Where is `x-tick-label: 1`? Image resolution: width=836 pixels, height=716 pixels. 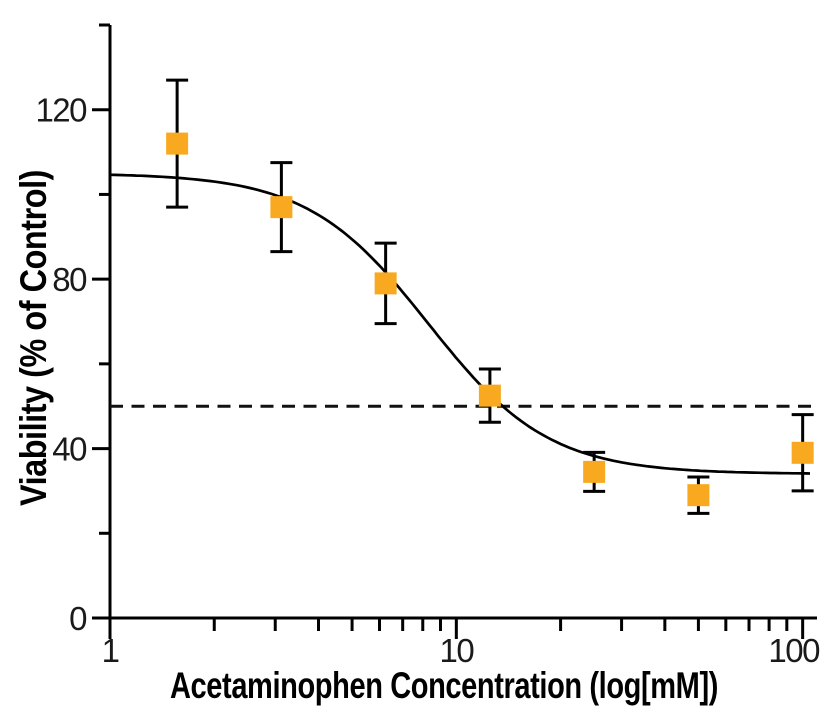 x-tick-label: 1 is located at coordinates (110, 650).